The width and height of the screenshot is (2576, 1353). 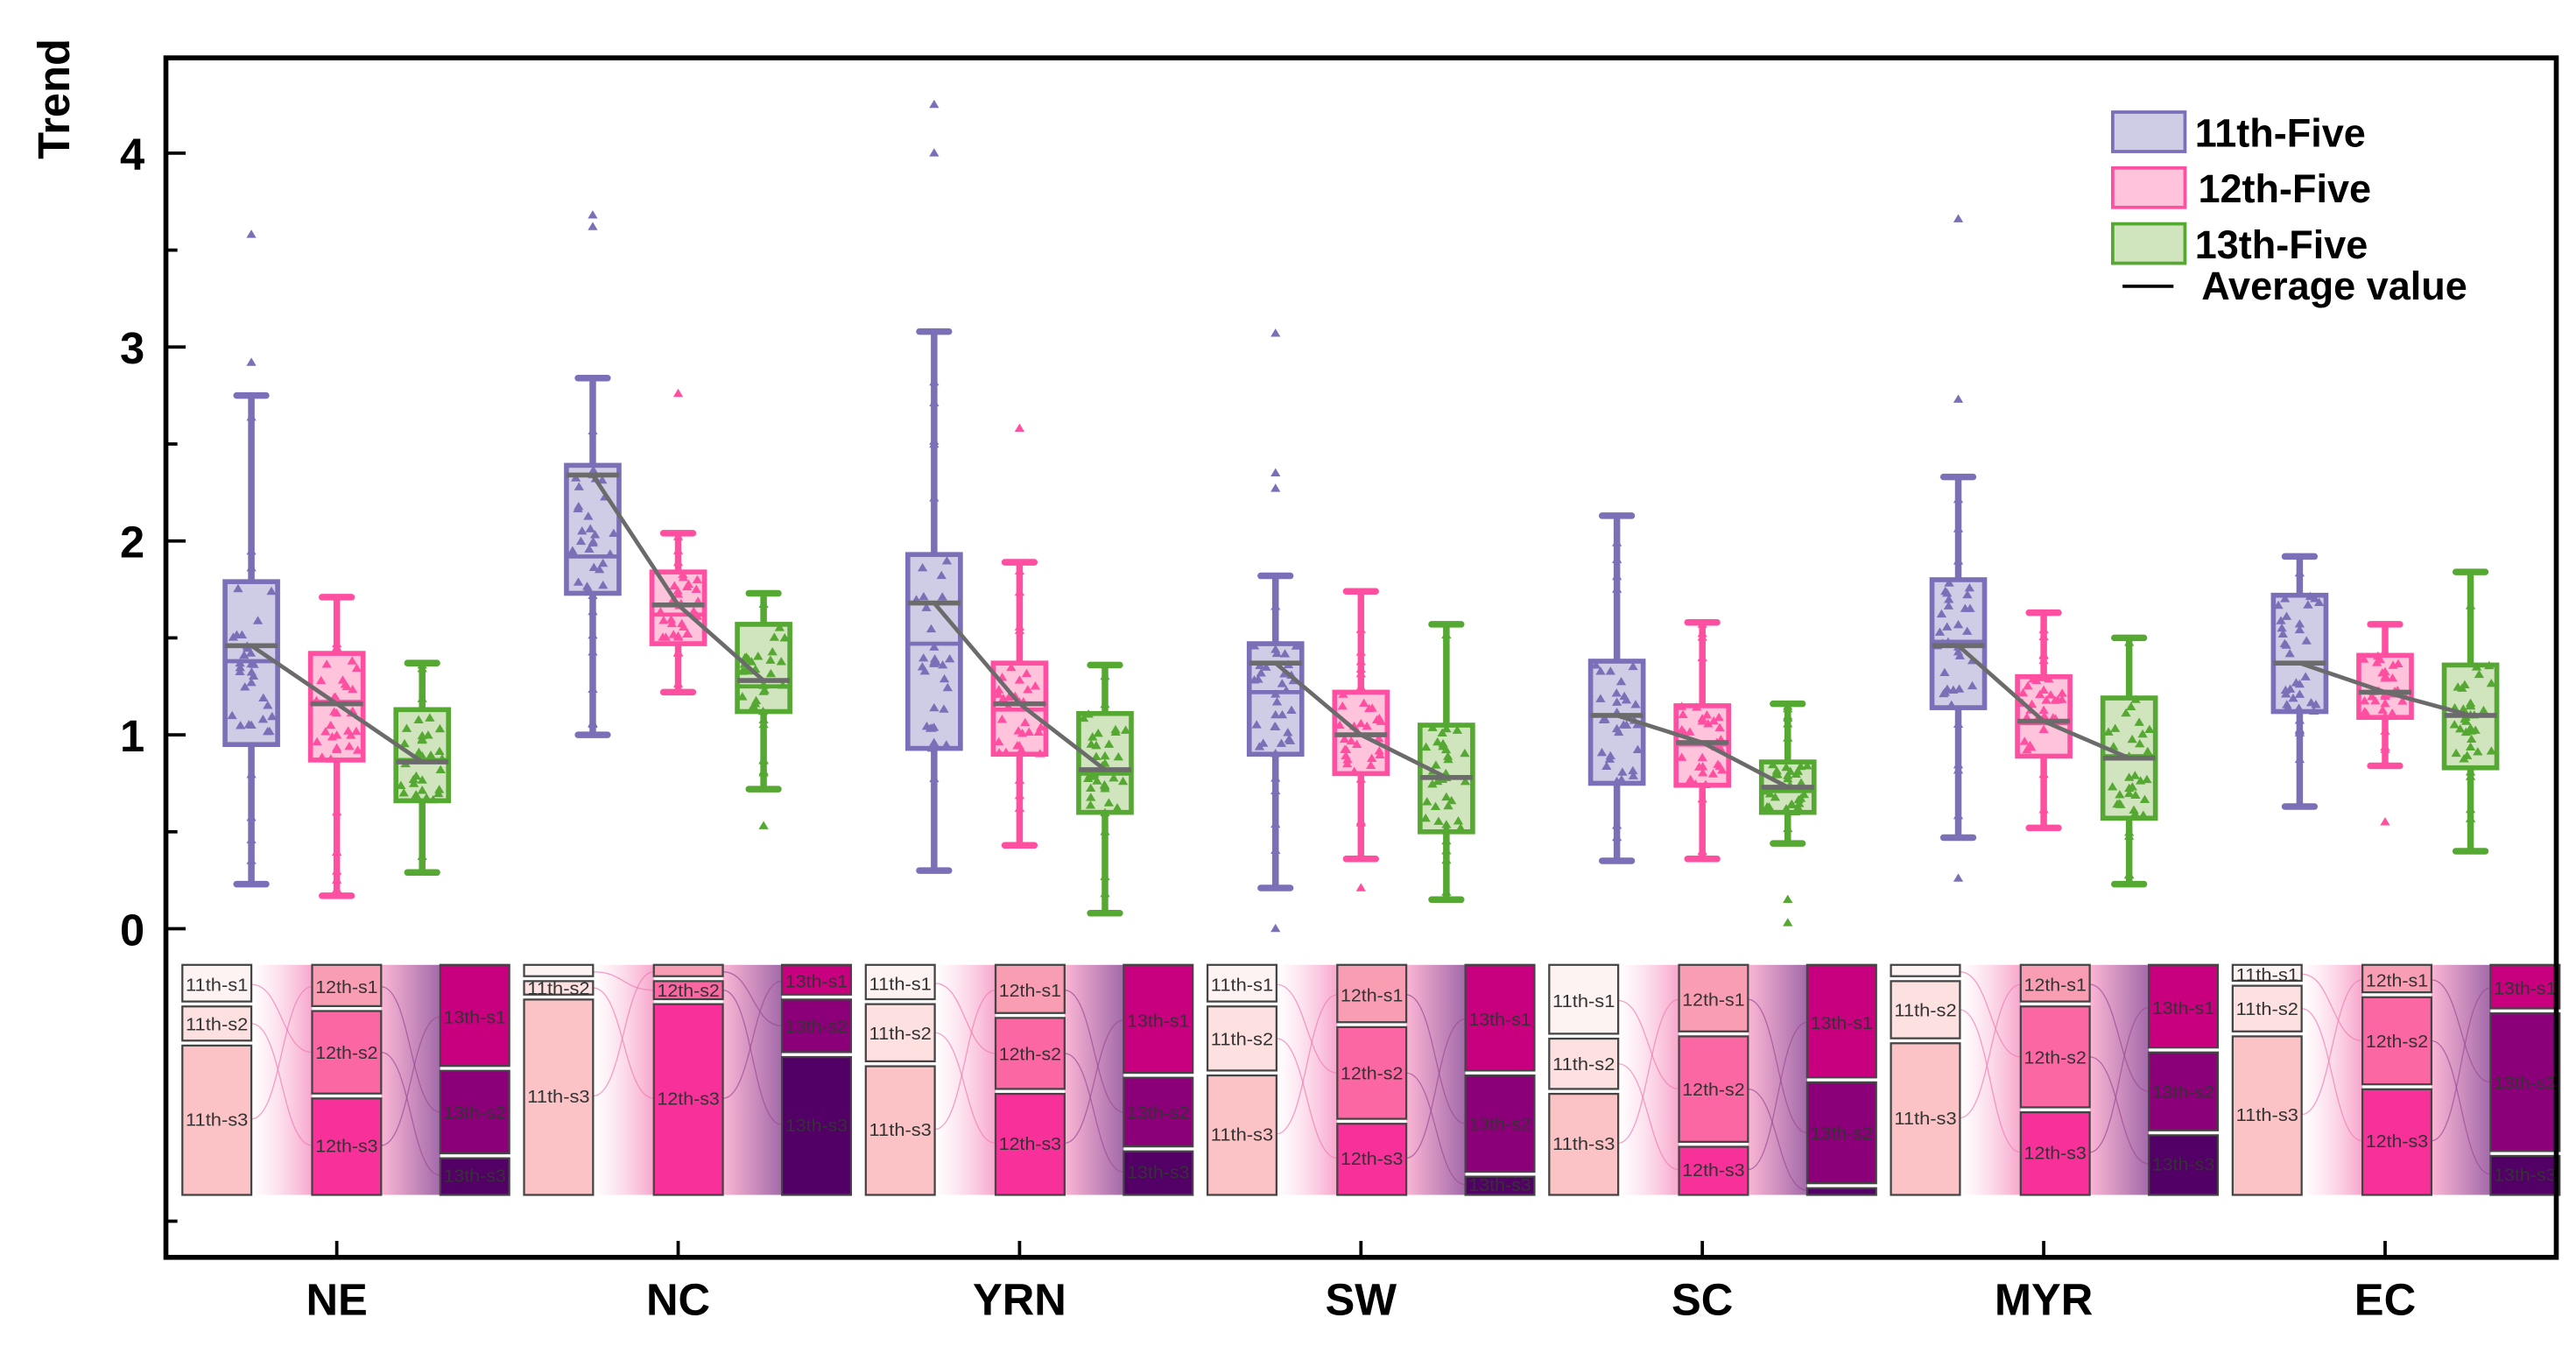 What do you see at coordinates (816, 1125) in the screenshot?
I see `alluvial-node-13th-s3` at bounding box center [816, 1125].